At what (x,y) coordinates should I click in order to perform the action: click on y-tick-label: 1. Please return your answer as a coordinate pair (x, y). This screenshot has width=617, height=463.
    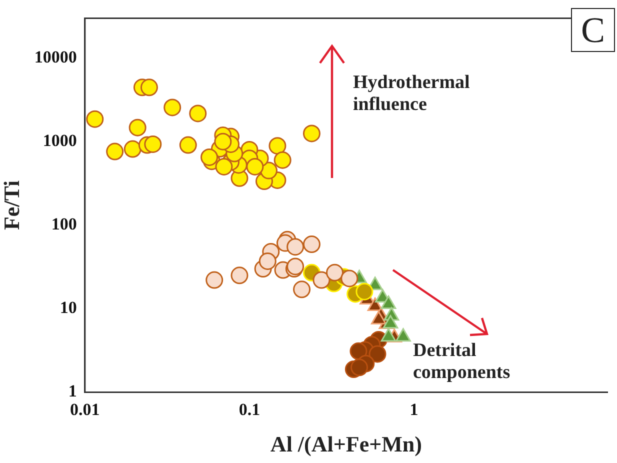
    Looking at the image, I should click on (72, 391).